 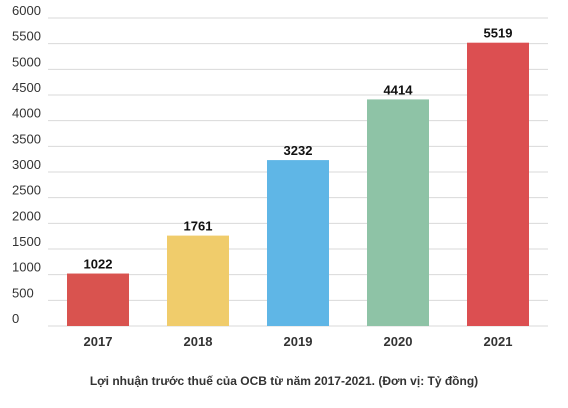 What do you see at coordinates (98, 341) in the screenshot?
I see `x-tick-label-2017: 2017` at bounding box center [98, 341].